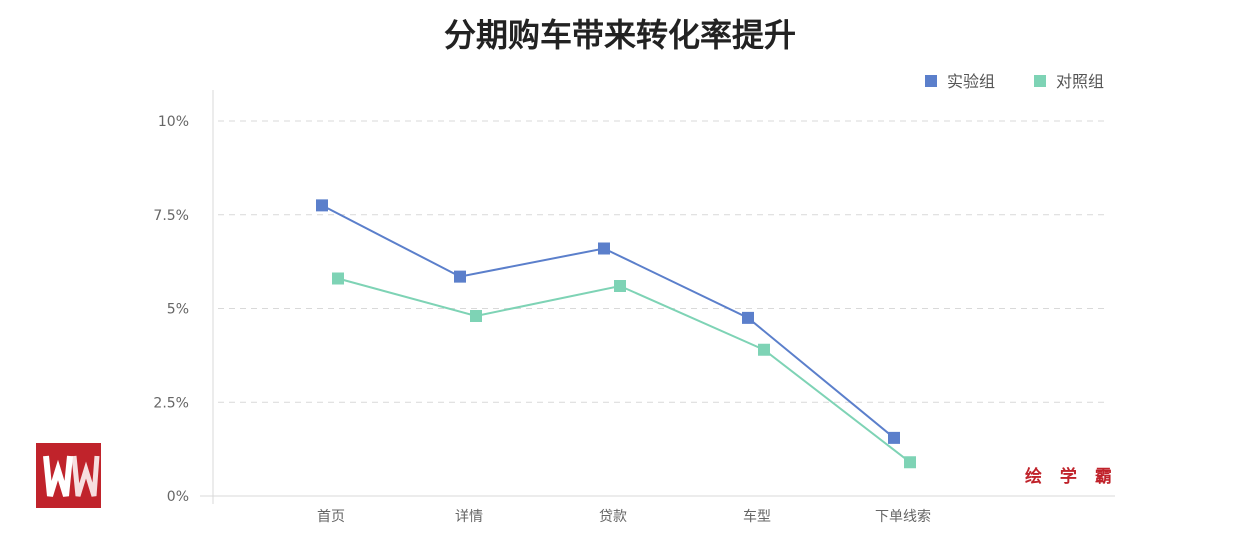 This screenshot has height=533, width=1240. Describe the element at coordinates (469, 517) in the screenshot. I see `x-tick-label: 详情` at that location.